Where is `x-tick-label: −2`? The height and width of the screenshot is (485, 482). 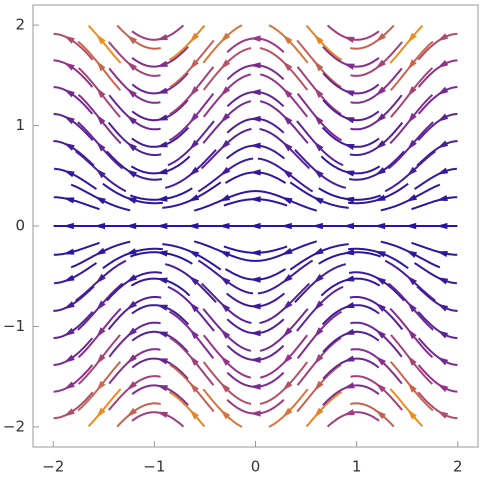
x-tick-label: −2 is located at coordinates (53, 467).